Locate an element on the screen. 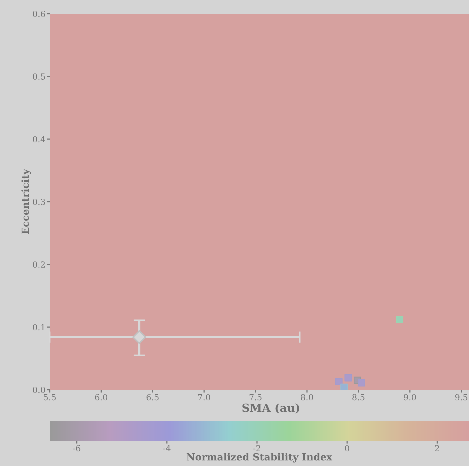  y-tick-label: 0.4 is located at coordinates (39, 139).